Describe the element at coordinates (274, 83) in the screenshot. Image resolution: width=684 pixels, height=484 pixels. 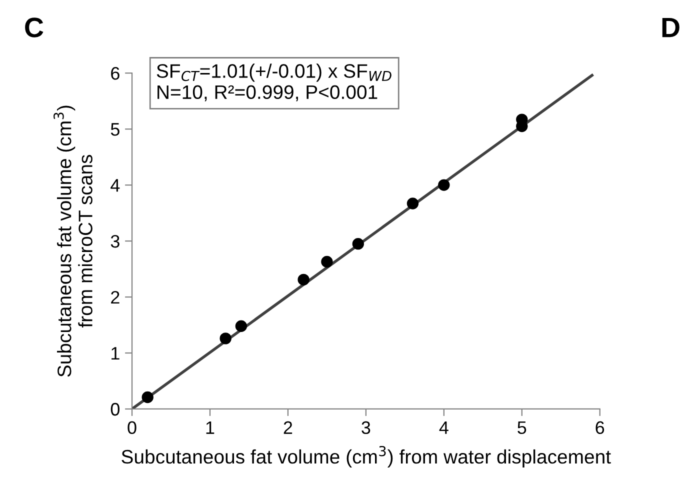
I see `annotation: SF$_{CT}$=1.01(+/-0.01) x SF$_{WD}$ N=10, R²=0.999, P<0.001` at that location.